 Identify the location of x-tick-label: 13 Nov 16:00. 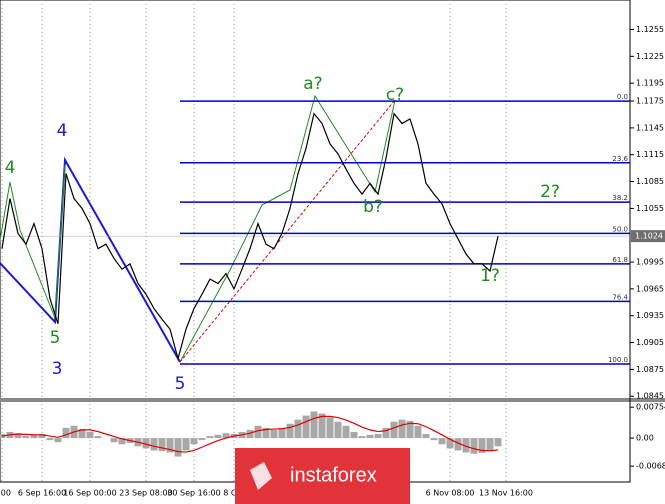
(506, 493).